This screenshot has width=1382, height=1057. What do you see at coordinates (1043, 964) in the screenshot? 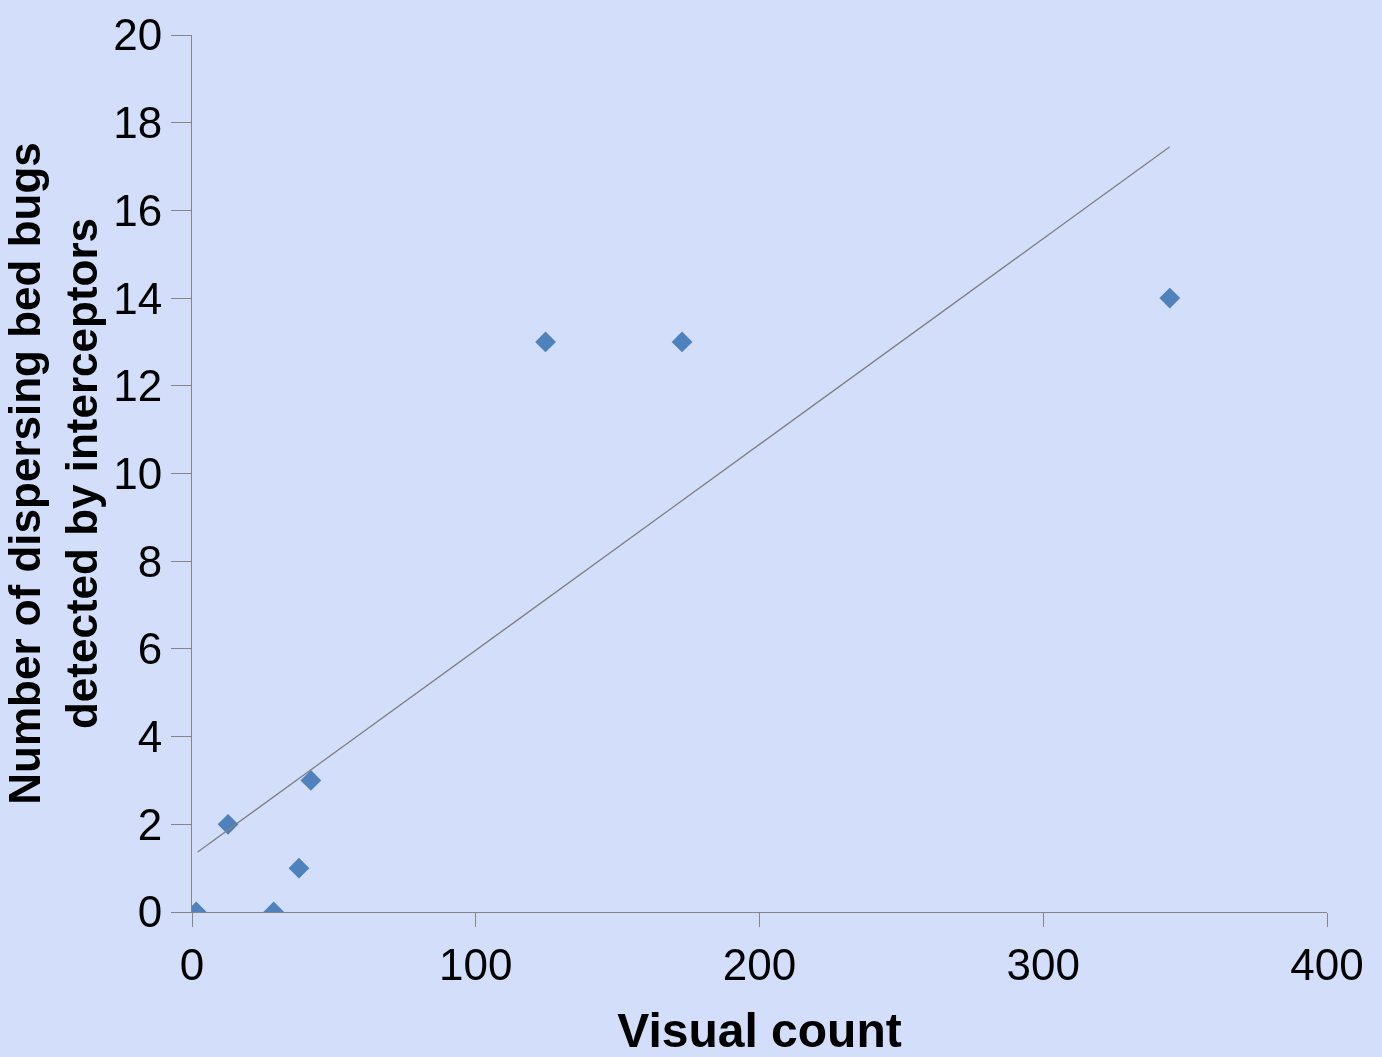
I see `x-tick-label: 300` at bounding box center [1043, 964].